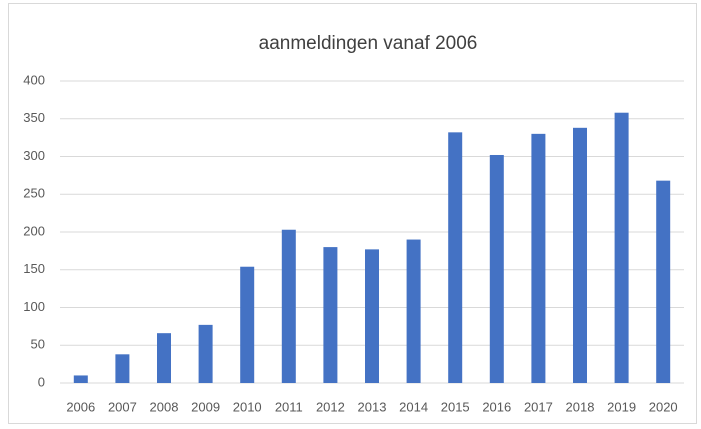 The width and height of the screenshot is (701, 429). What do you see at coordinates (34, 306) in the screenshot?
I see `y-tick-label: 100` at bounding box center [34, 306].